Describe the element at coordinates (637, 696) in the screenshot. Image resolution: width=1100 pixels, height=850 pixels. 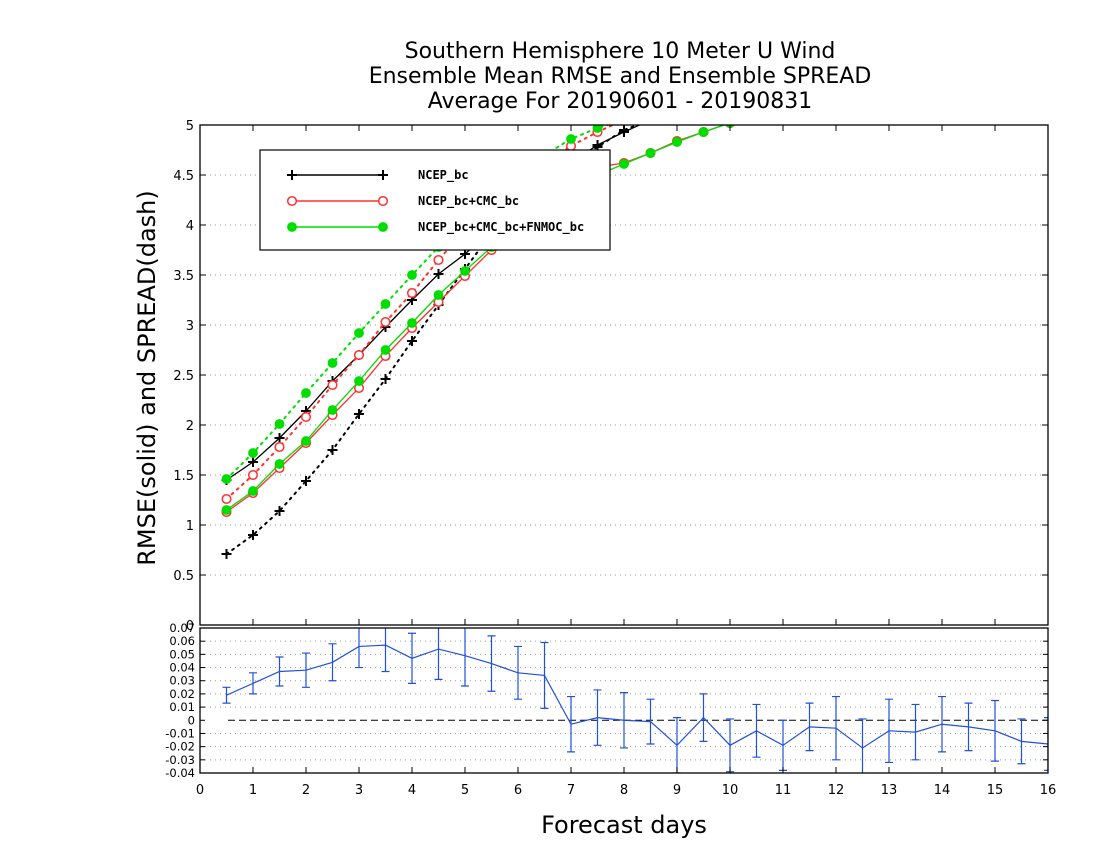
I see `difference-line` at that location.